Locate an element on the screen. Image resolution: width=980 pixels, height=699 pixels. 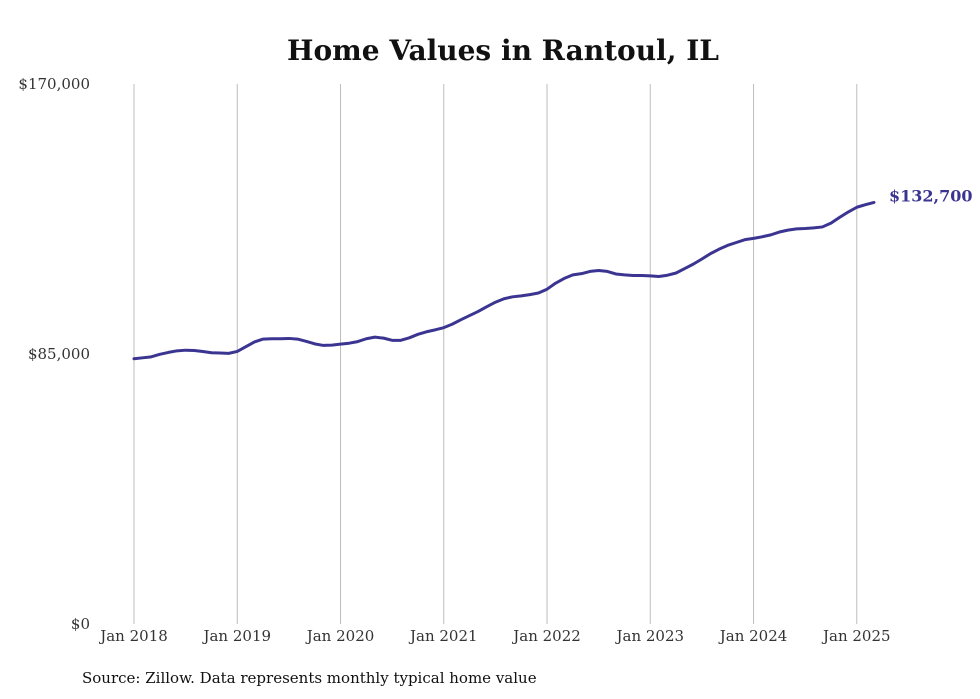
x-tick-label: Jan 2022 is located at coordinates (546, 636).